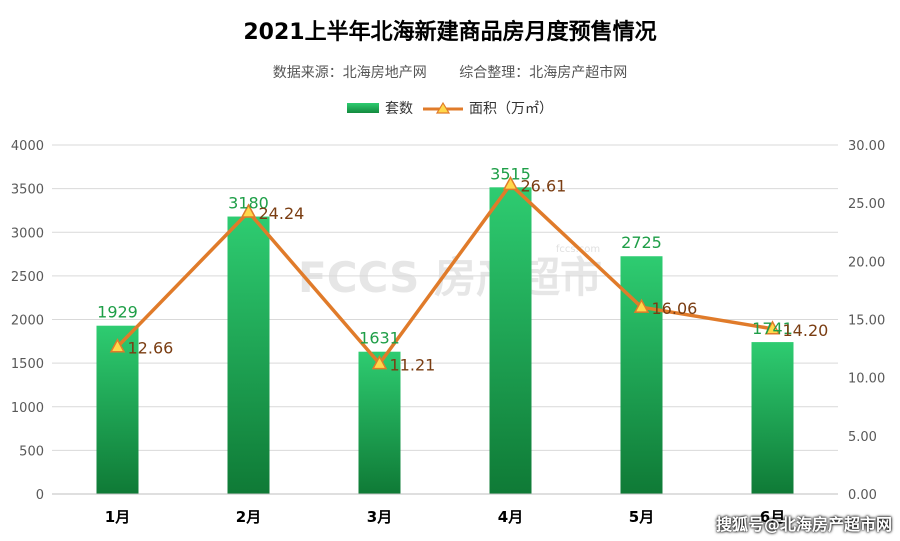 The width and height of the screenshot is (900, 541). What do you see at coordinates (543, 73) in the screenshot?
I see `compiler-text: 综合整理：北海房产超市网` at bounding box center [543, 73].